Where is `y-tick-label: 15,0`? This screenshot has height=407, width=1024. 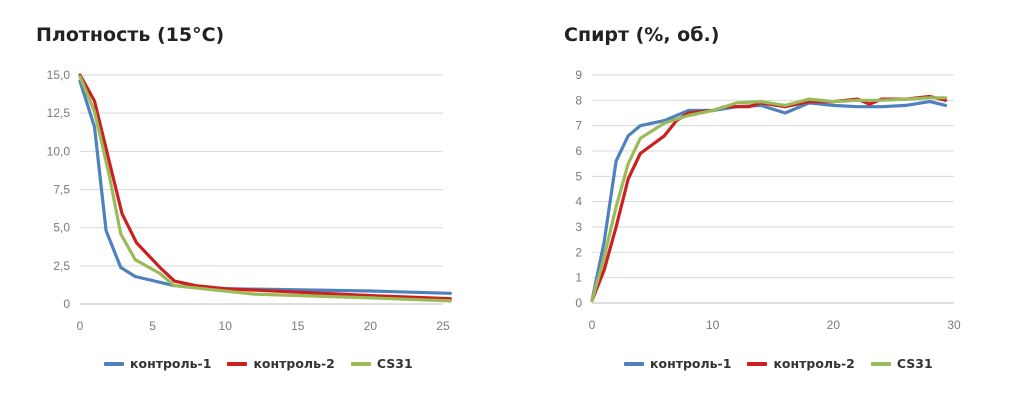
y-tick-label: 15,0 is located at coordinates (59, 75).